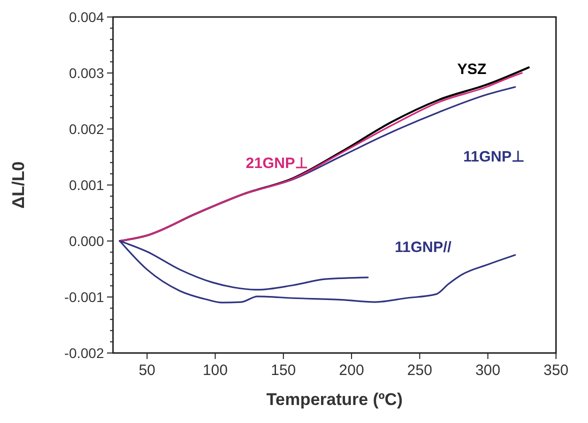  Describe the element at coordinates (277, 163) in the screenshot. I see `series-label: 21GNP⊥` at that location.